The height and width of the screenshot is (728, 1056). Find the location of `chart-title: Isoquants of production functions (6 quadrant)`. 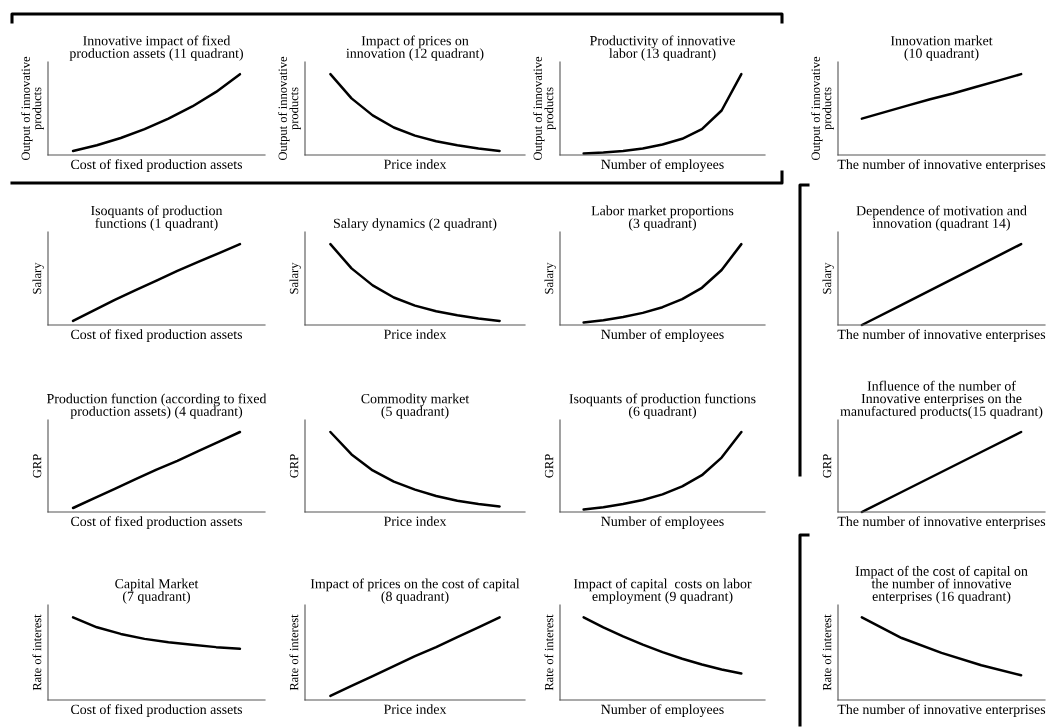

chart-title: Isoquants of production functions (6 quadrant) is located at coordinates (662, 406).